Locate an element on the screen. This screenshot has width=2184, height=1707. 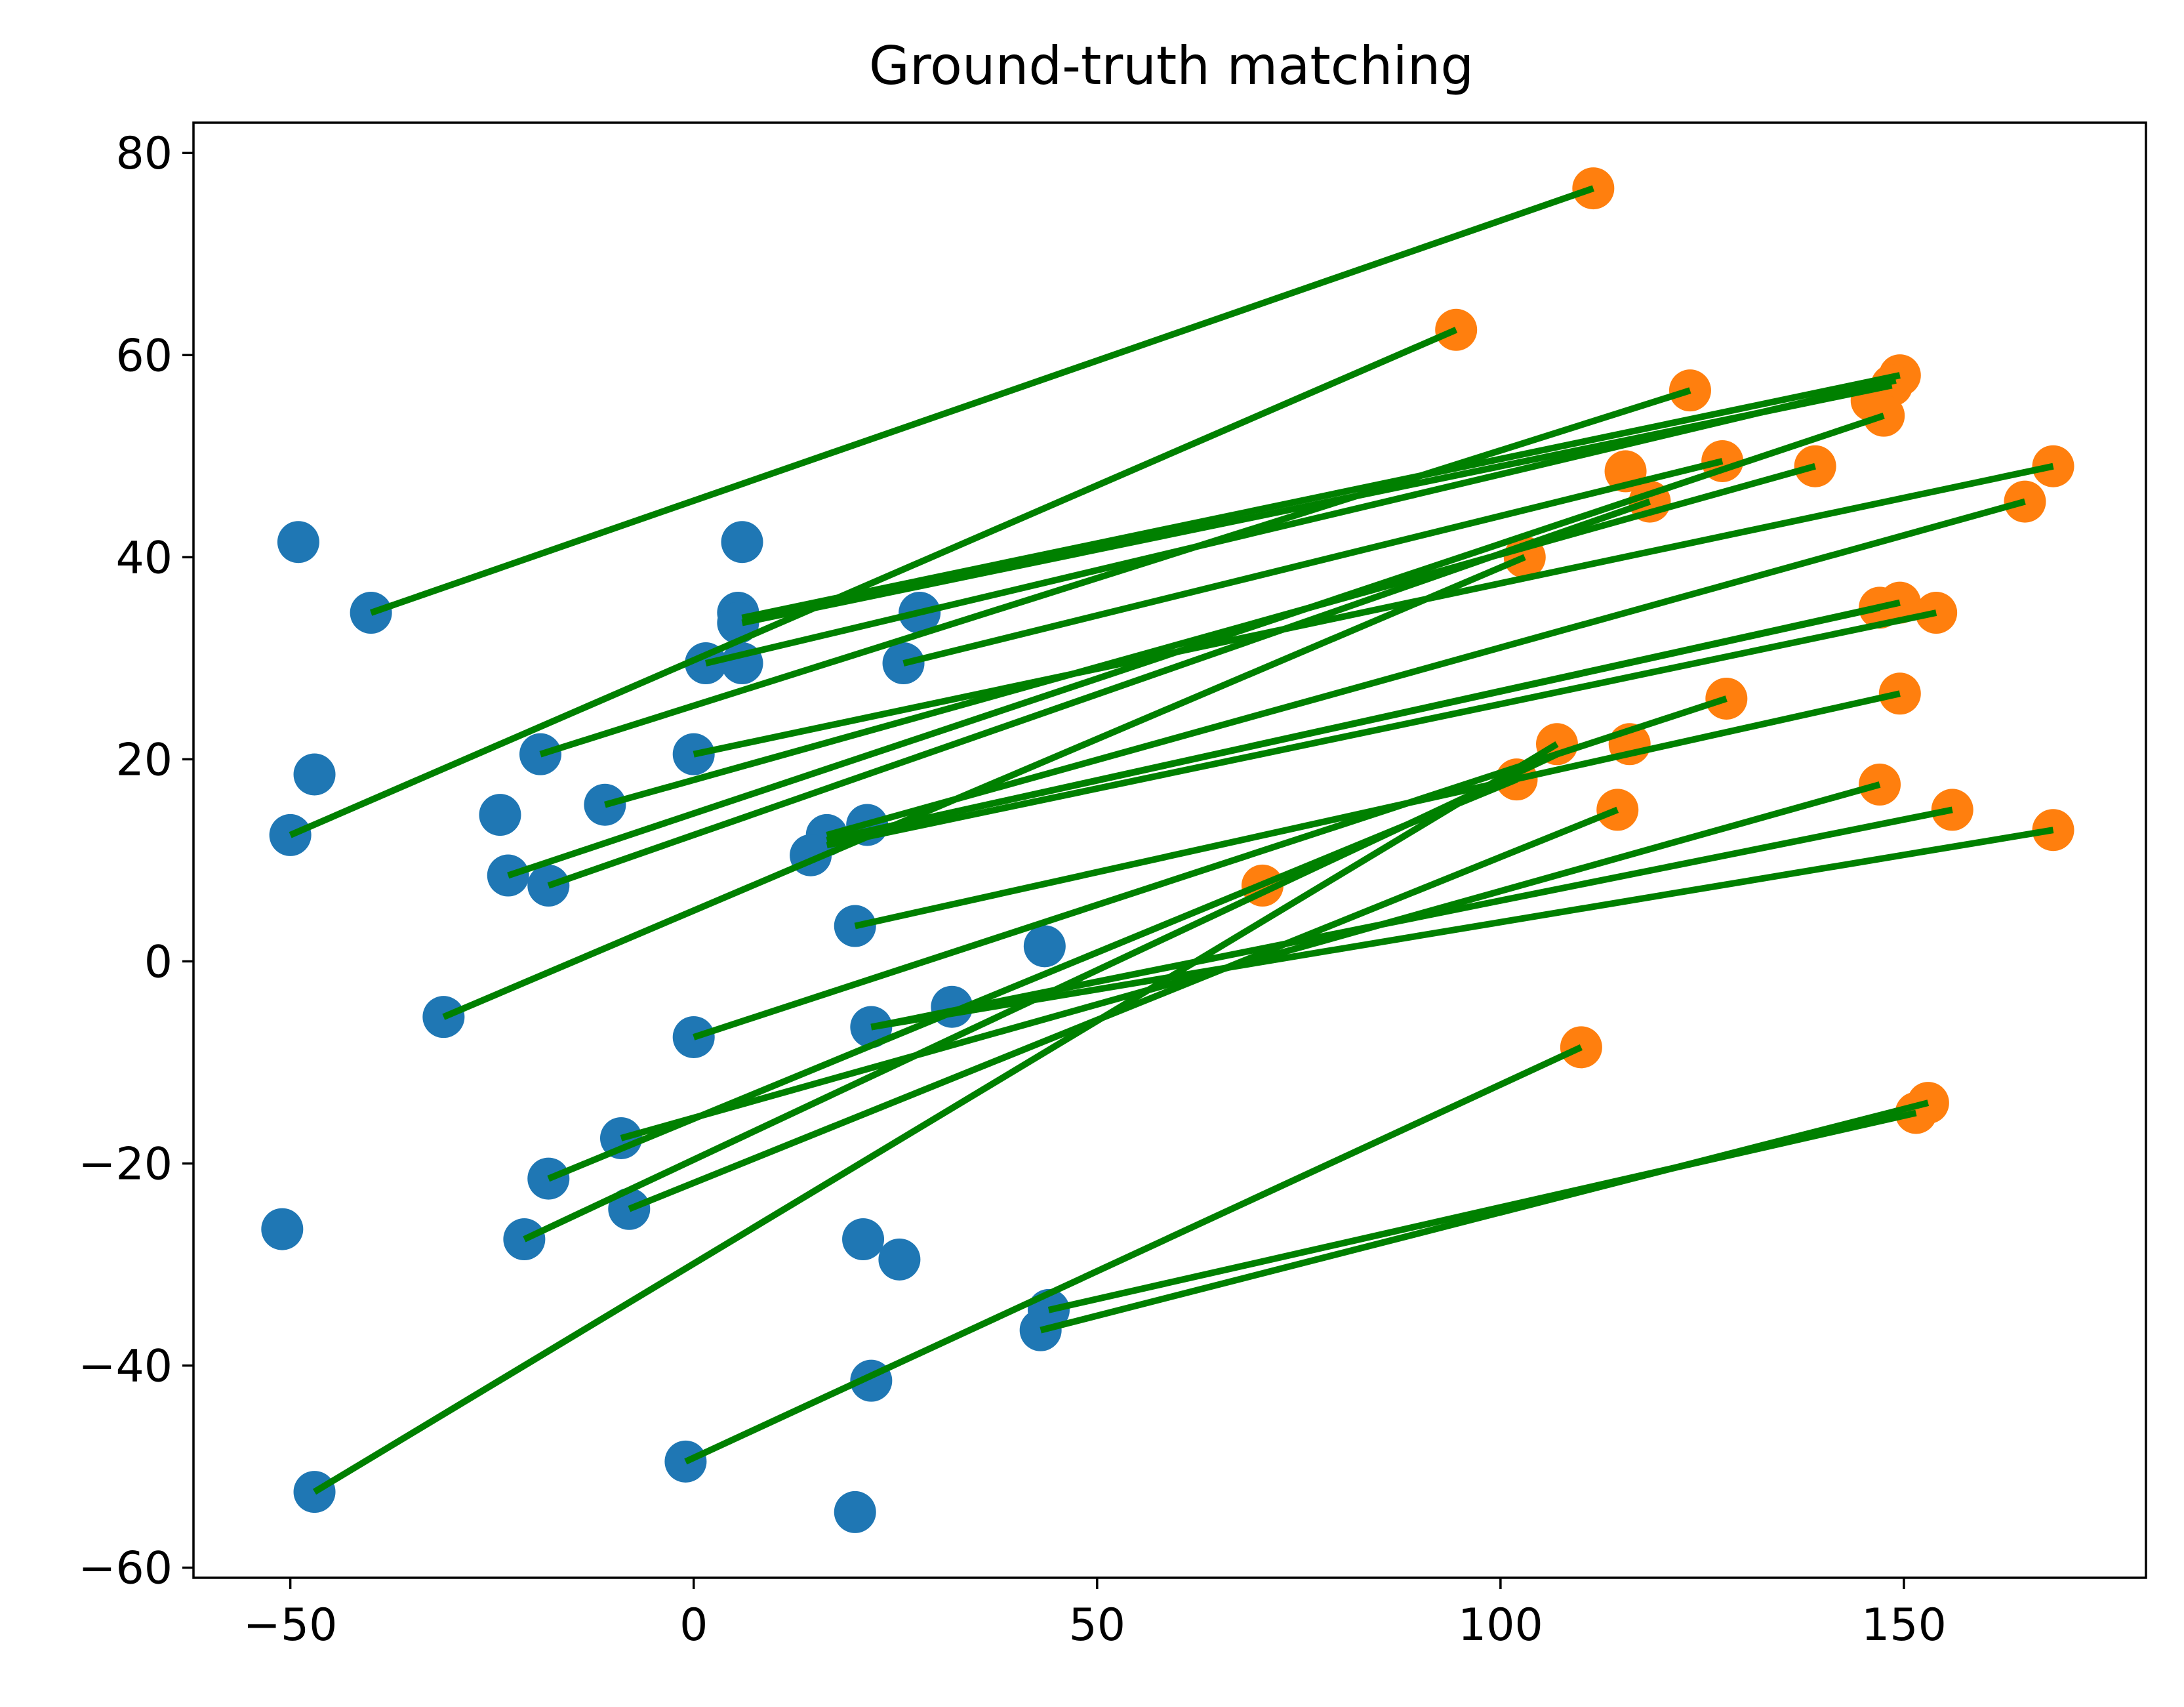
x-tick-label-2: 50 is located at coordinates (1097, 1625).